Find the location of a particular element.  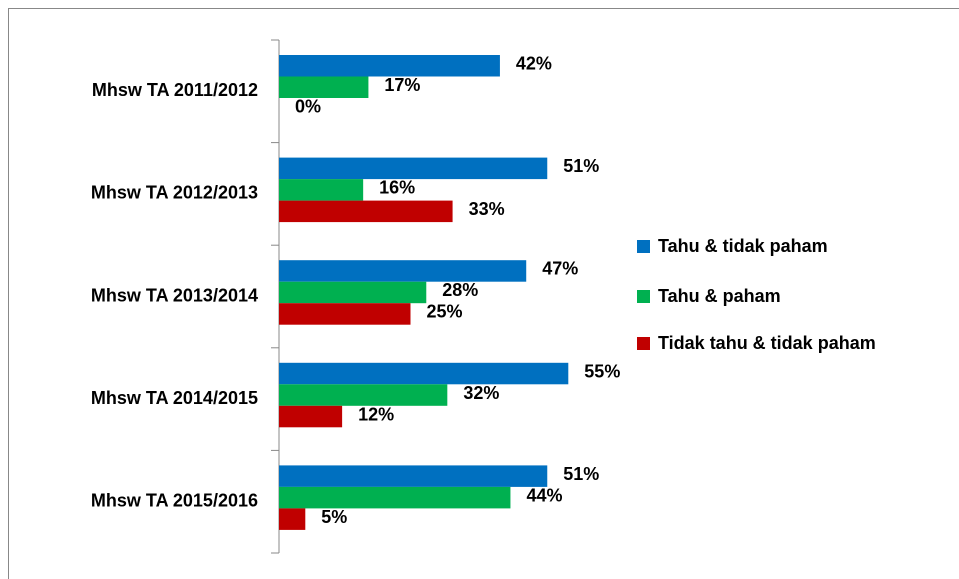

legend-label: Tahu & tidak paham is located at coordinates (743, 246).